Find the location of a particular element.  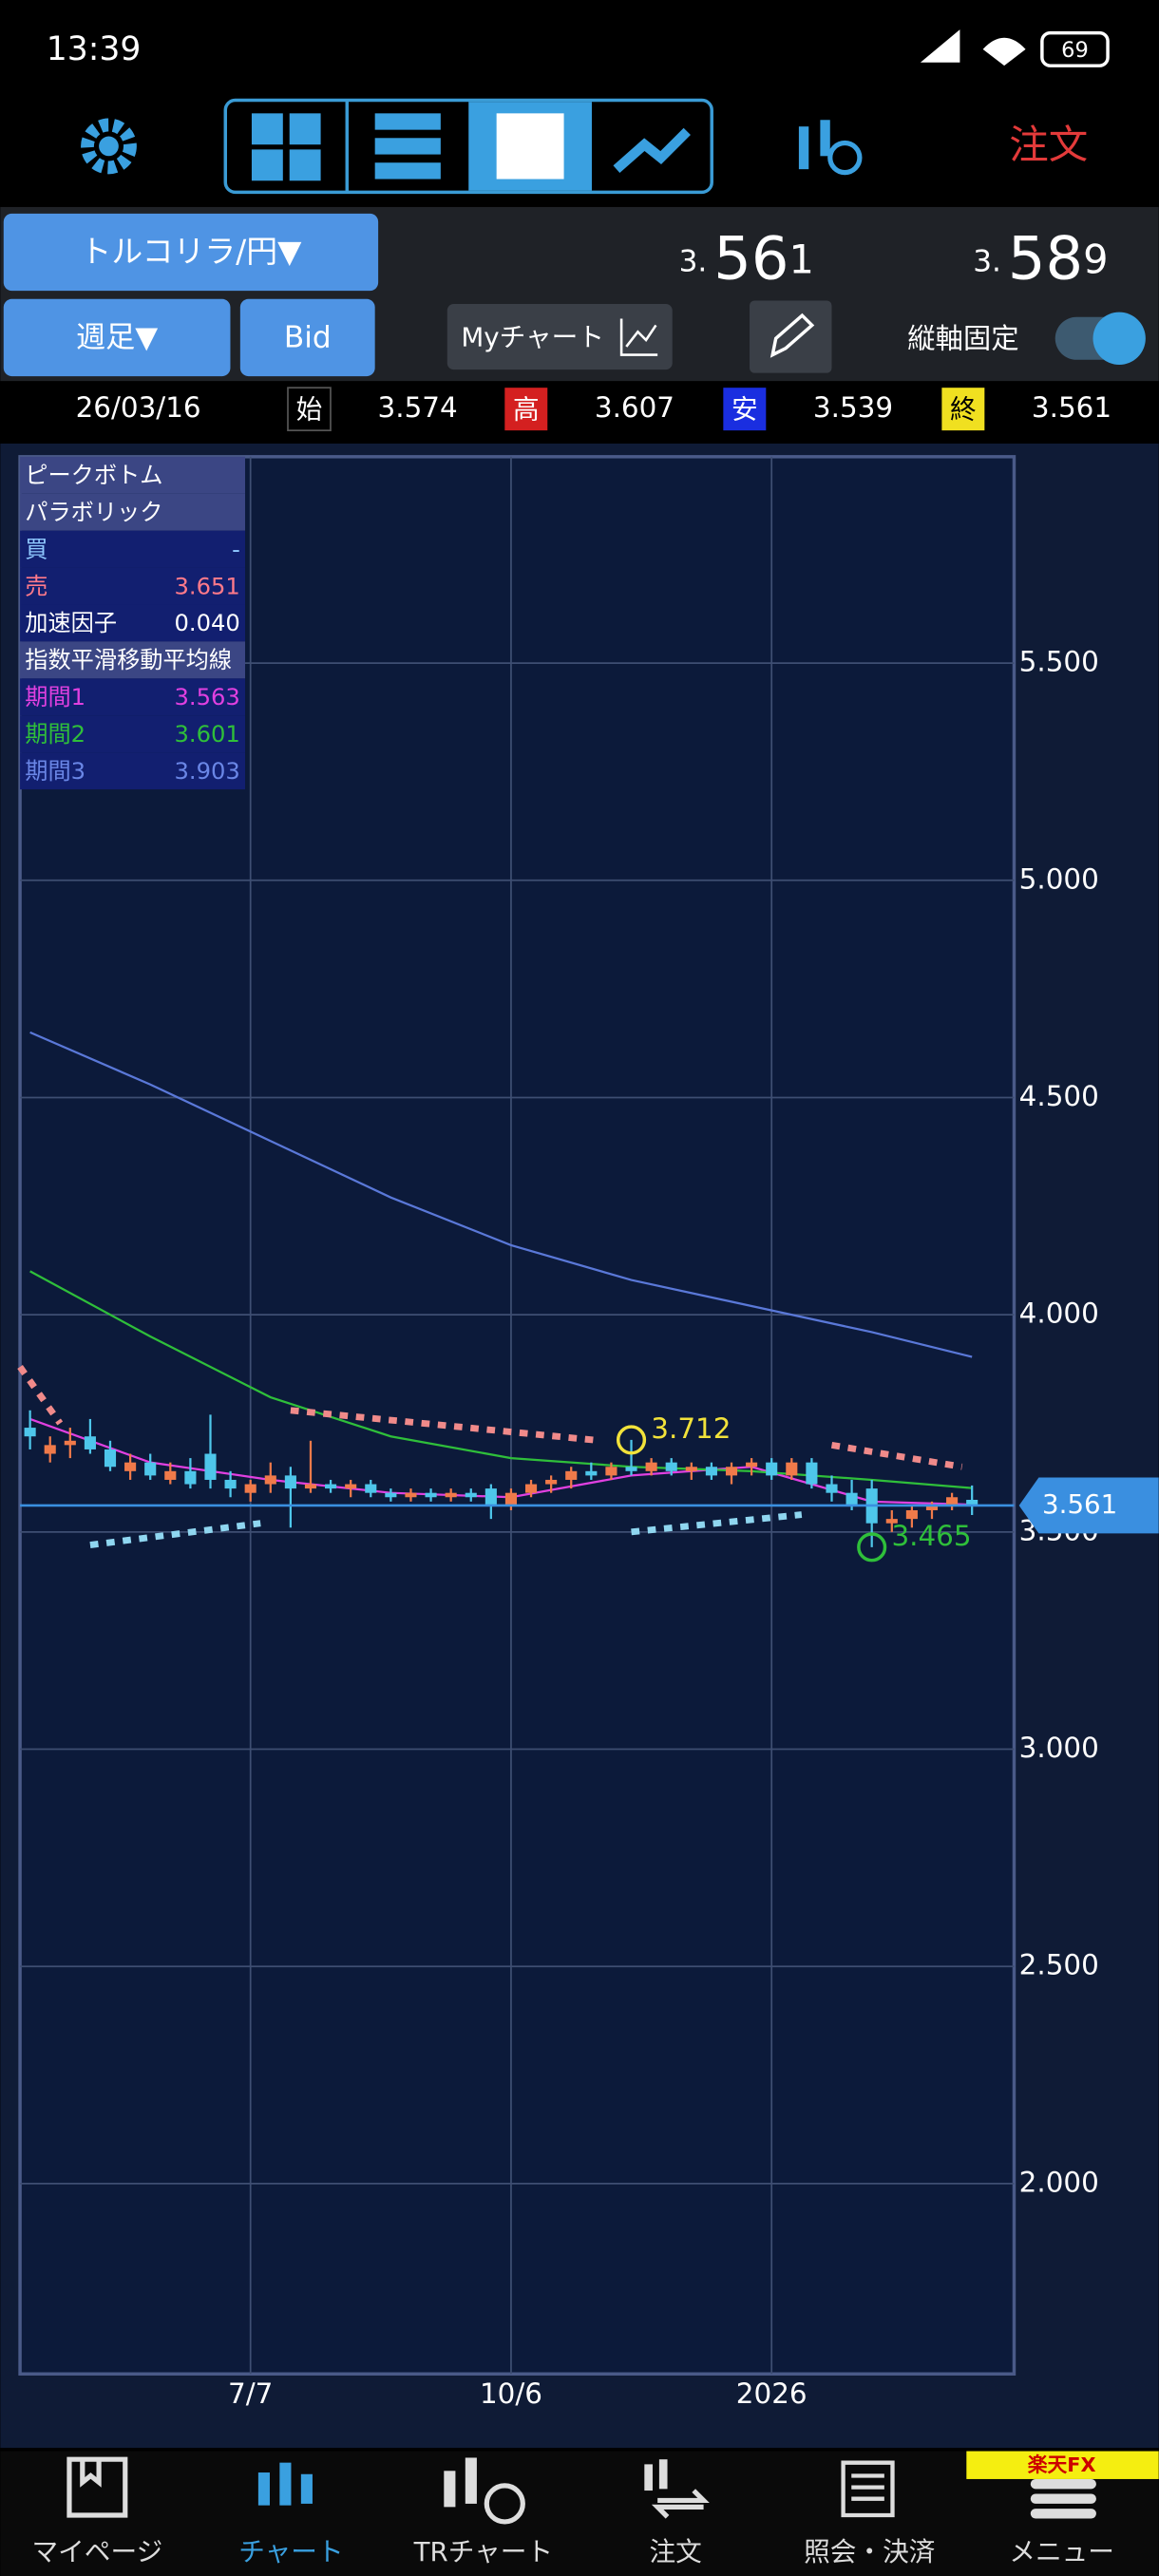

draw-button is located at coordinates (791, 336).